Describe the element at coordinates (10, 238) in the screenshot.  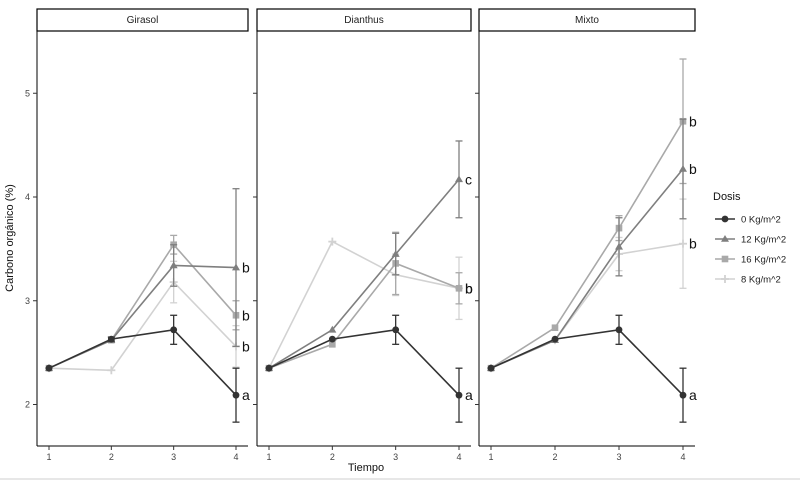
I see `y-axis-title: Carbono orgánico (%)` at that location.